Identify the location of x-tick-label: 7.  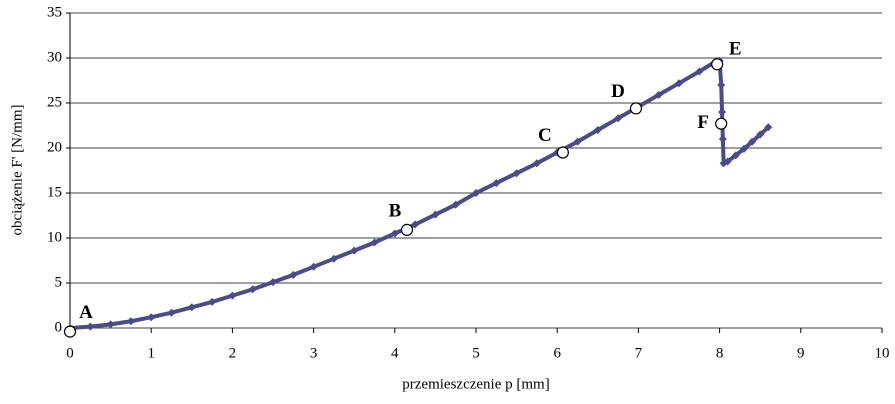
(639, 353).